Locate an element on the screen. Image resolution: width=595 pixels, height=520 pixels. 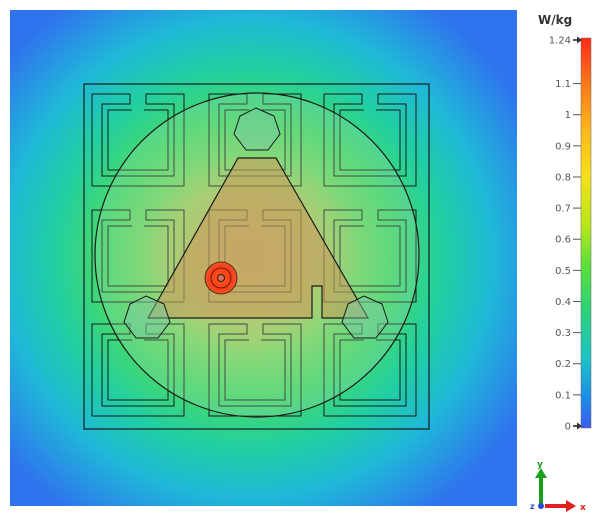
colorbar-tick-label: 0.8 is located at coordinates (563, 177).